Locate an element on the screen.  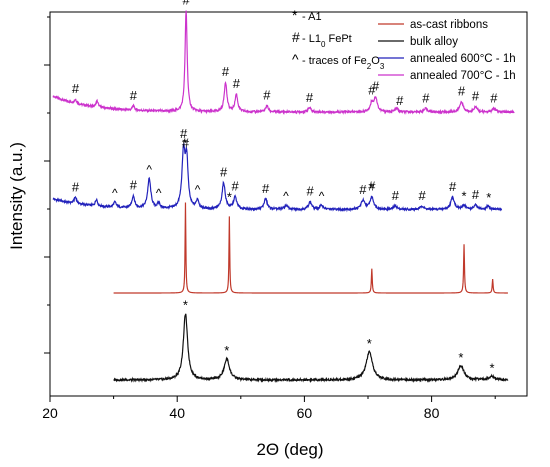
x-axis: 20 40 60 80 is located at coordinates (269, 408).